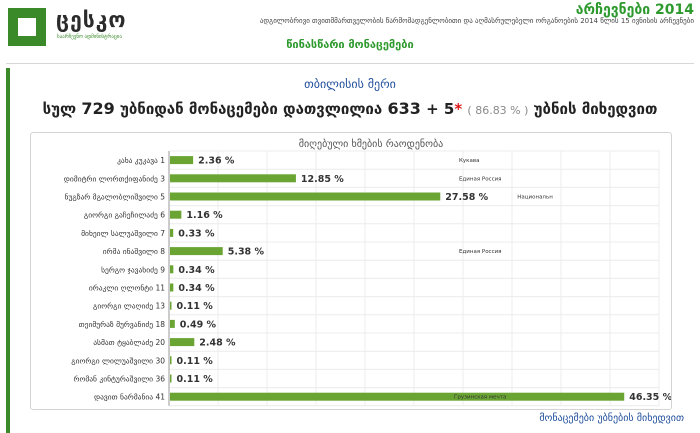  Describe the element at coordinates (27, 27) in the screenshot. I see `logo-mark` at that location.